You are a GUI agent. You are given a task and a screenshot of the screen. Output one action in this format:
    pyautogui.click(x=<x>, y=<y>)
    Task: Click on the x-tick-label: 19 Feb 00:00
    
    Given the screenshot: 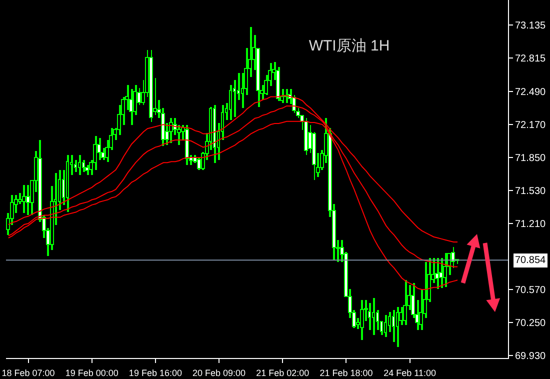 What is the action you would take?
    pyautogui.click(x=91, y=373)
    